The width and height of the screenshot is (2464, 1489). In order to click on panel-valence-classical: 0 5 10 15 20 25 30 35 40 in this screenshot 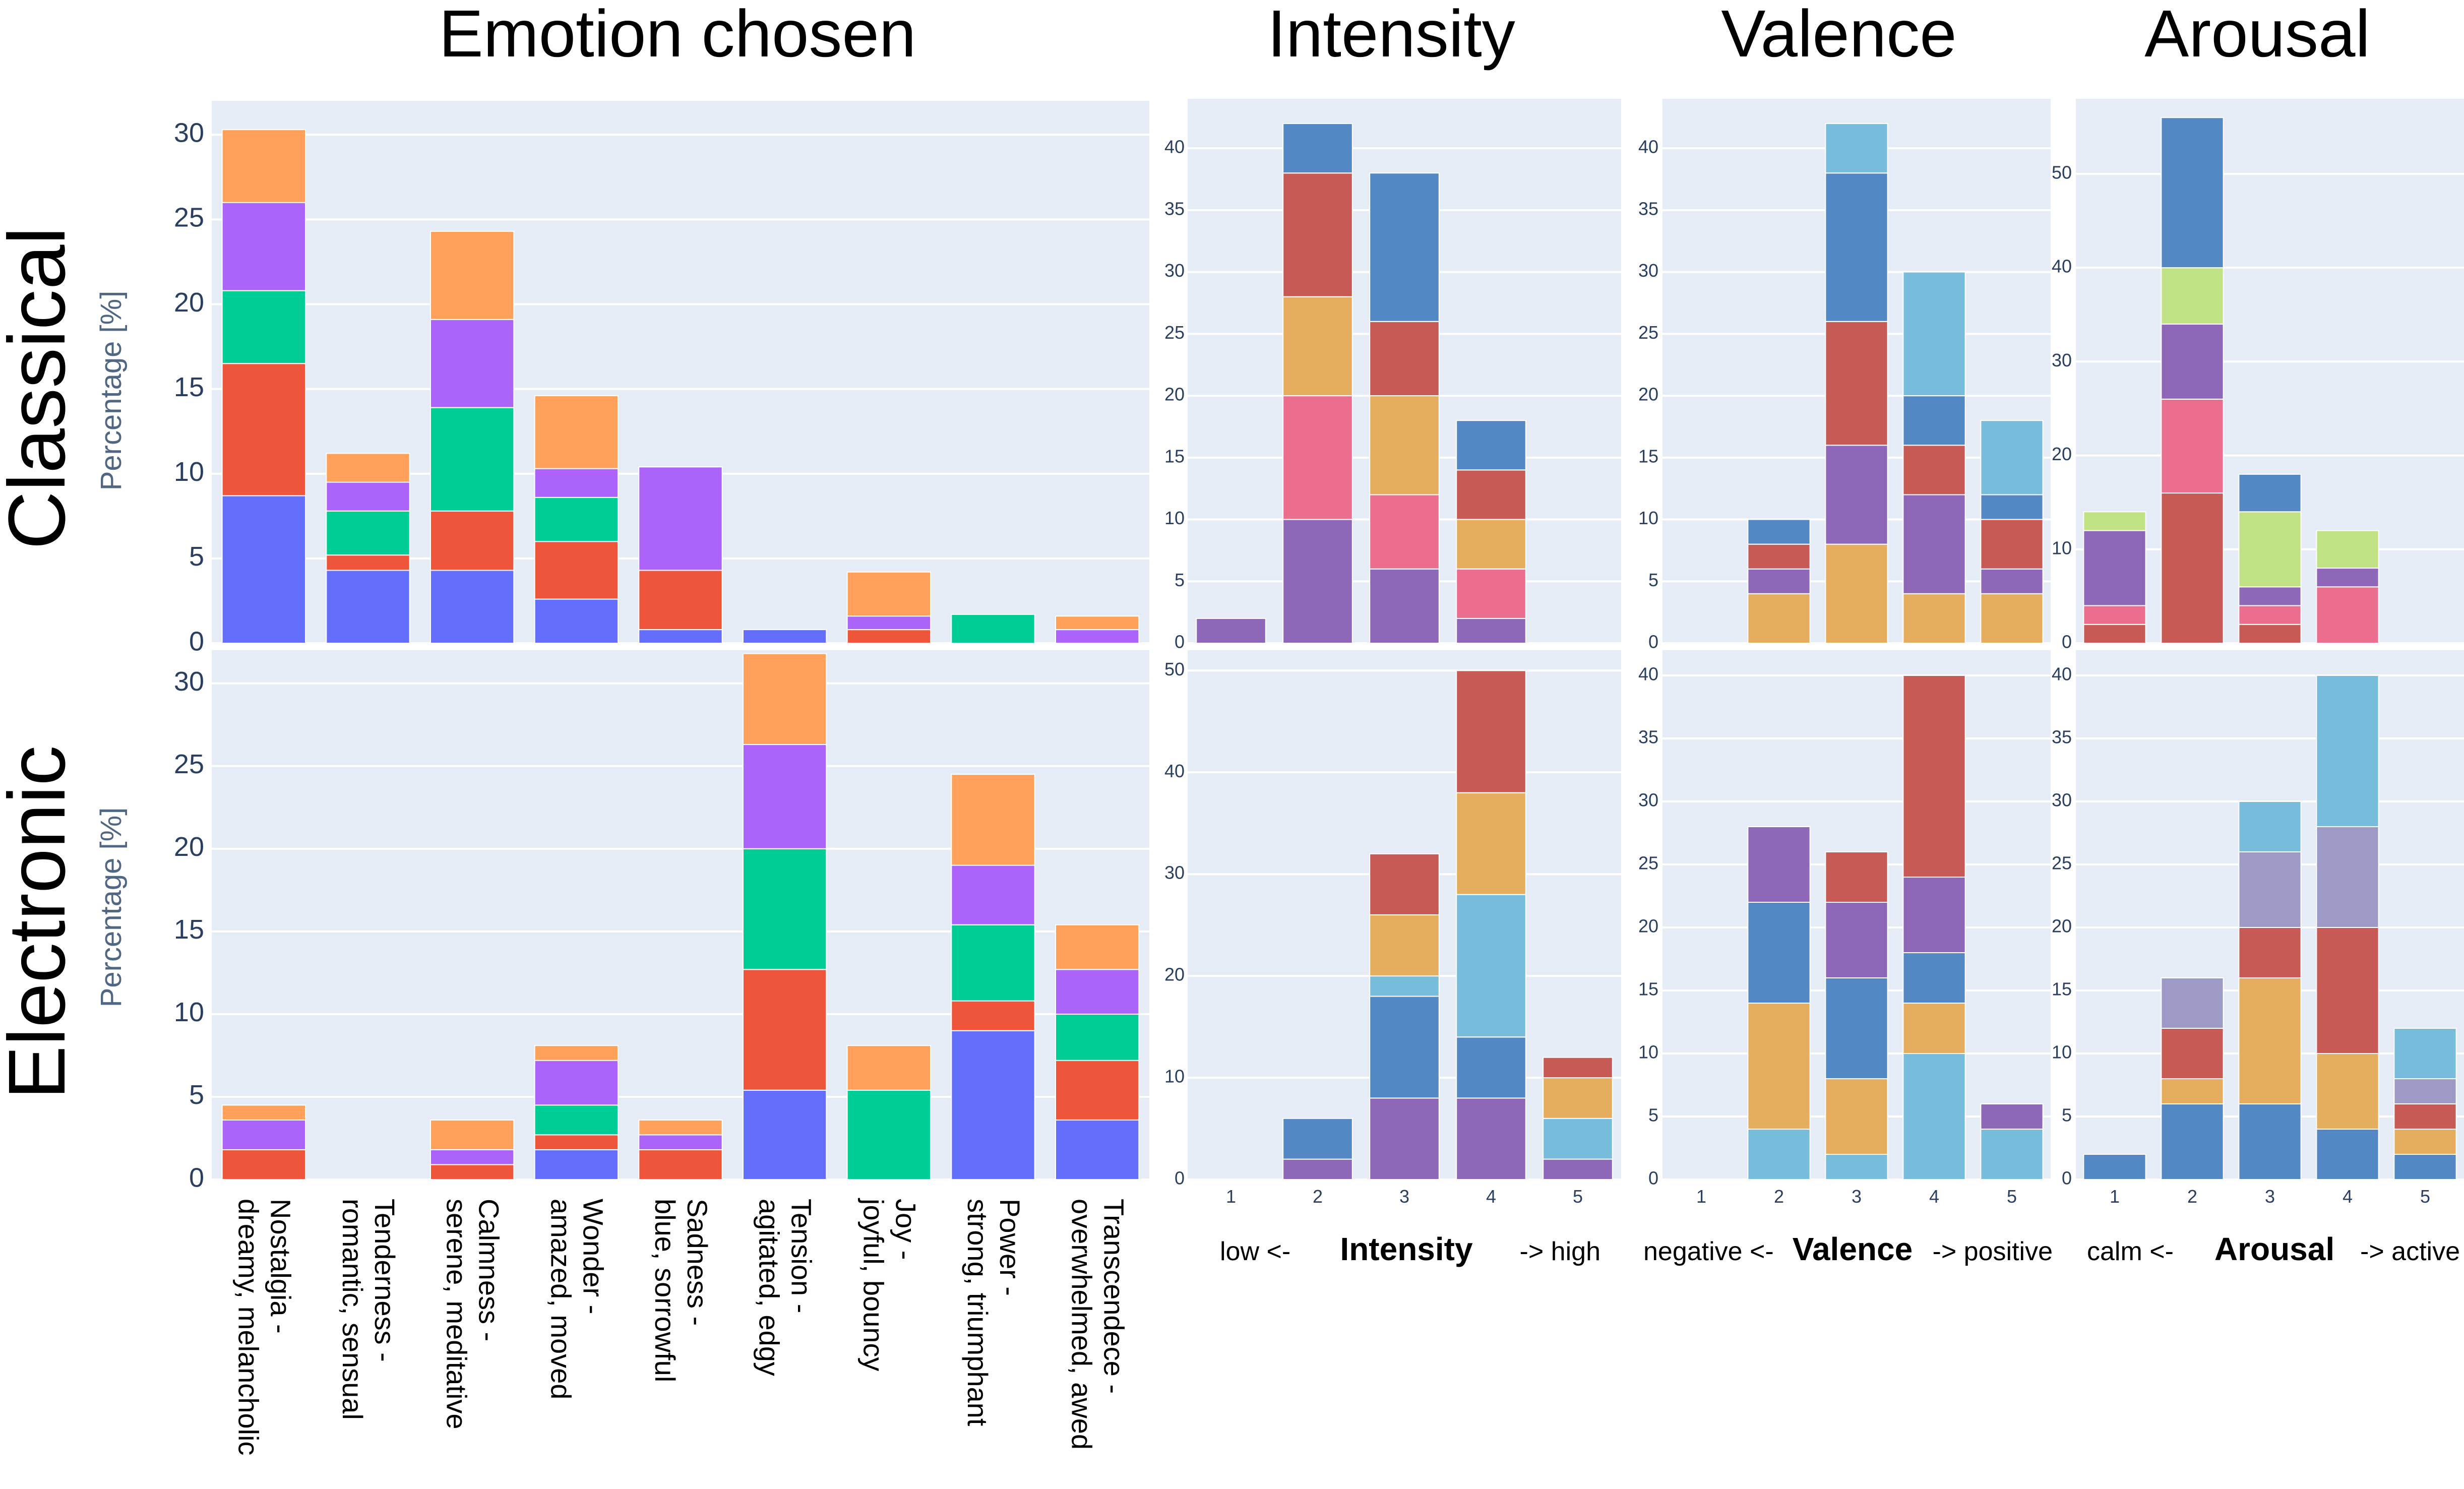, I will do `click(1844, 375)`.